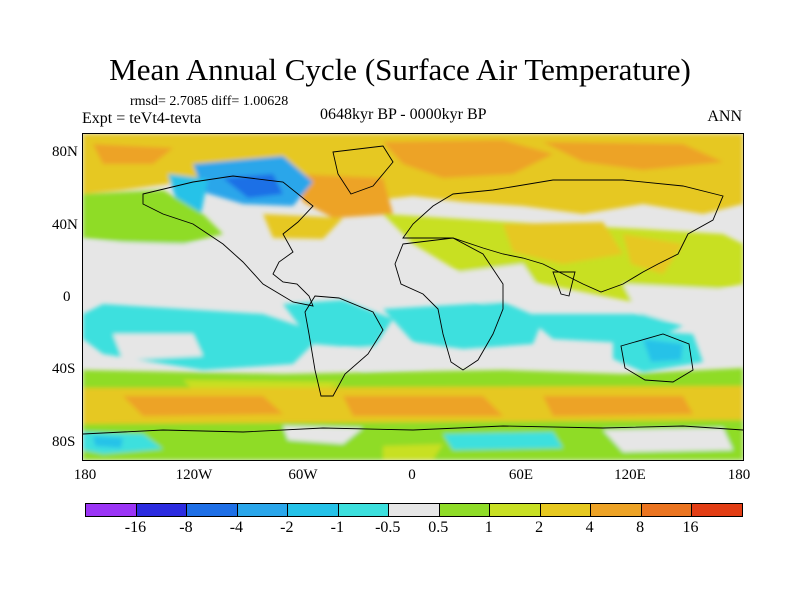 Image resolution: width=800 pixels, height=600 pixels. Describe the element at coordinates (739, 475) in the screenshot. I see `x-tick-180e: 180` at that location.